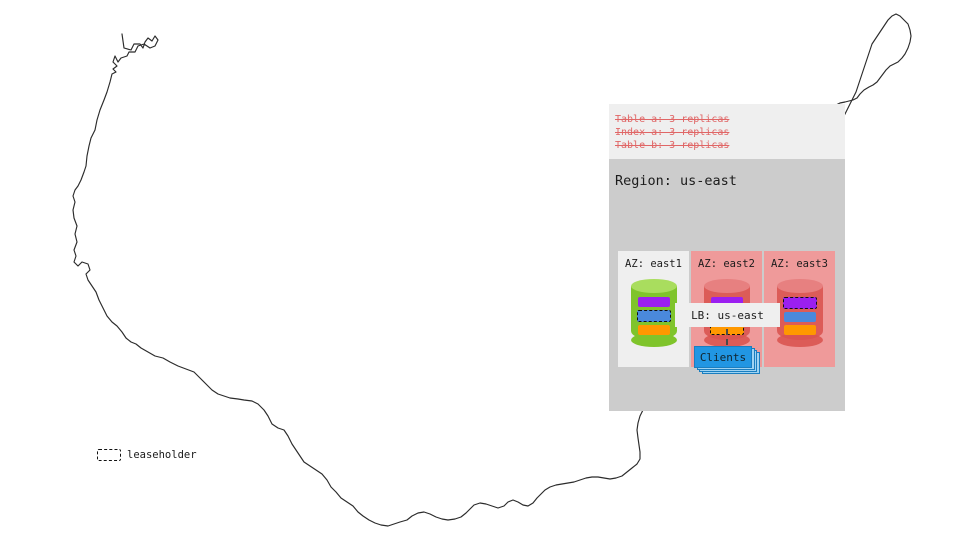 This screenshot has width=960, height=540. Describe the element at coordinates (653, 264) in the screenshot. I see `az-label-east1: AZ: east1` at that location.